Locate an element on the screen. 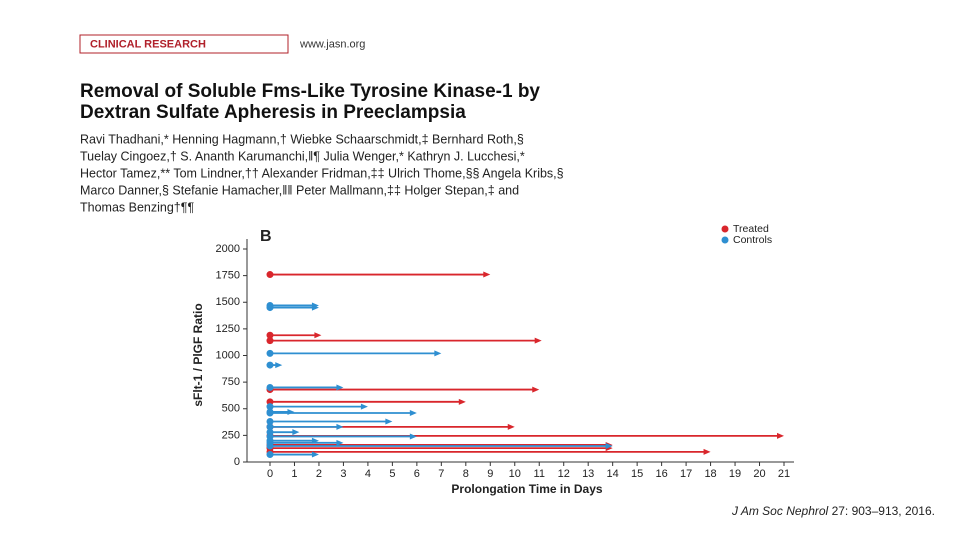  x-tick-label: 5 is located at coordinates (392, 474).